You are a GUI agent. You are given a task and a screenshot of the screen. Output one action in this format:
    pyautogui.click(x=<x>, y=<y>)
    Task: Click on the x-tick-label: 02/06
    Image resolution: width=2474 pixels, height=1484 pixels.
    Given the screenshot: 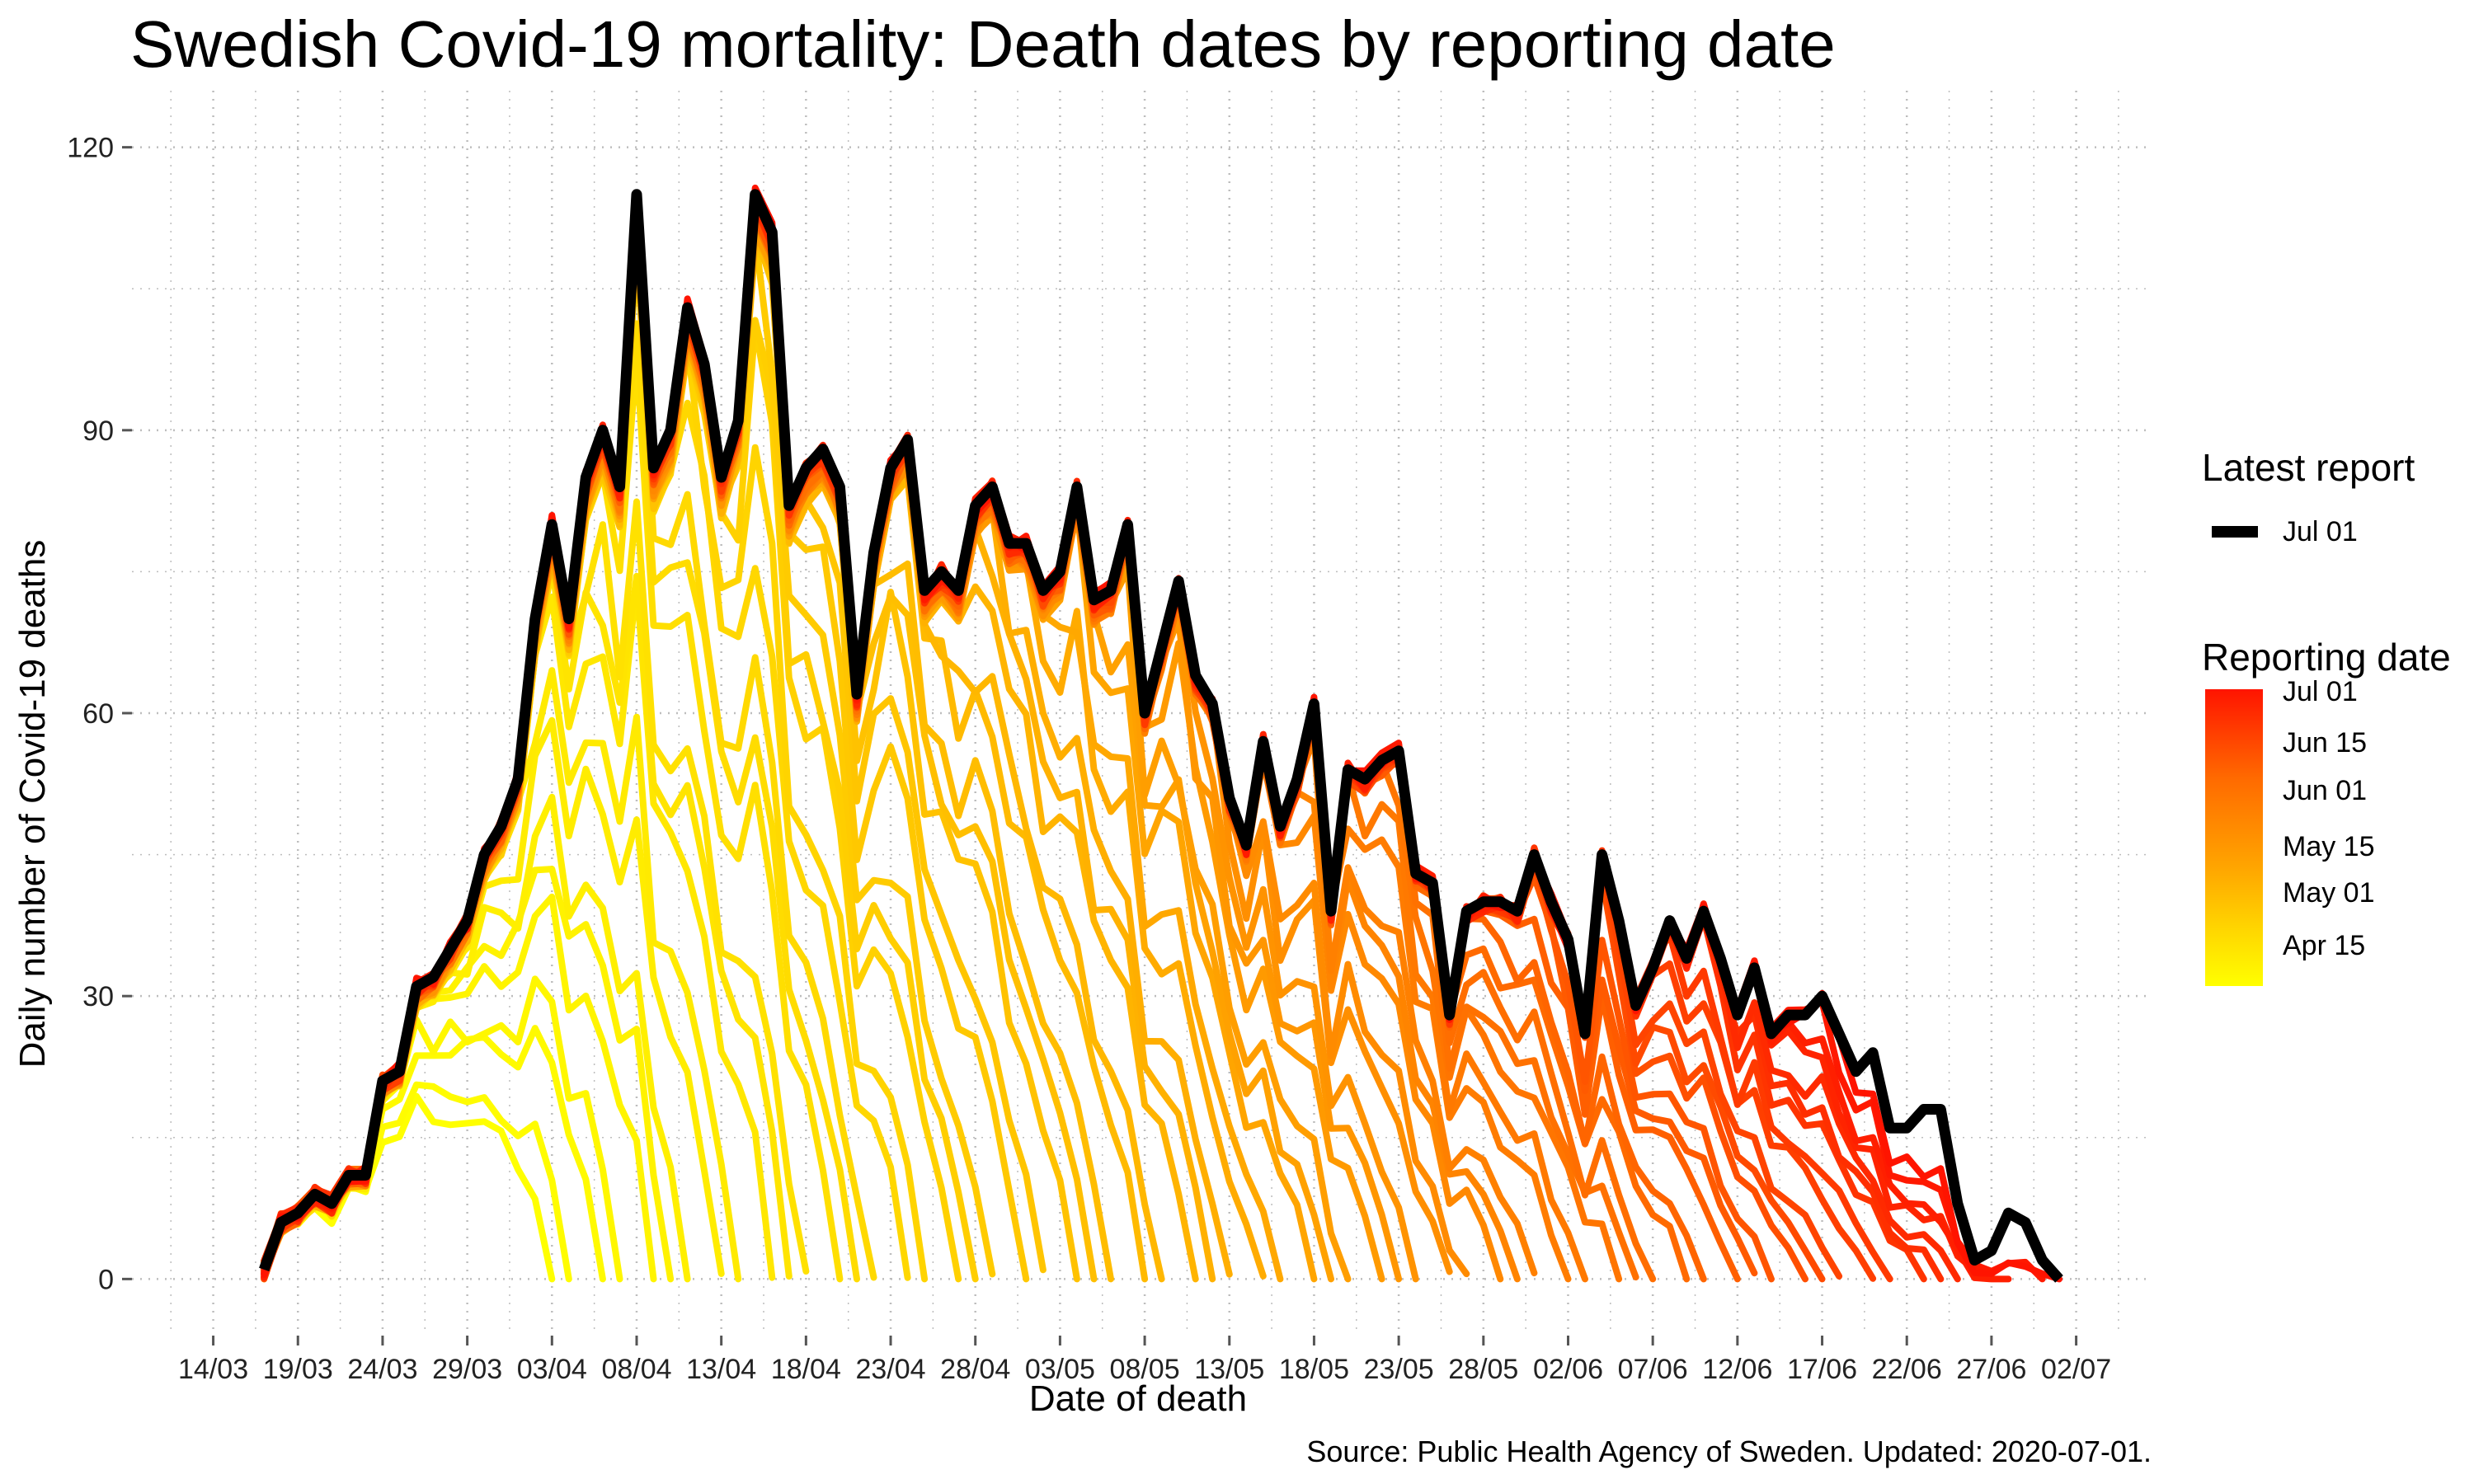 What is the action you would take?
    pyautogui.click(x=1568, y=1369)
    